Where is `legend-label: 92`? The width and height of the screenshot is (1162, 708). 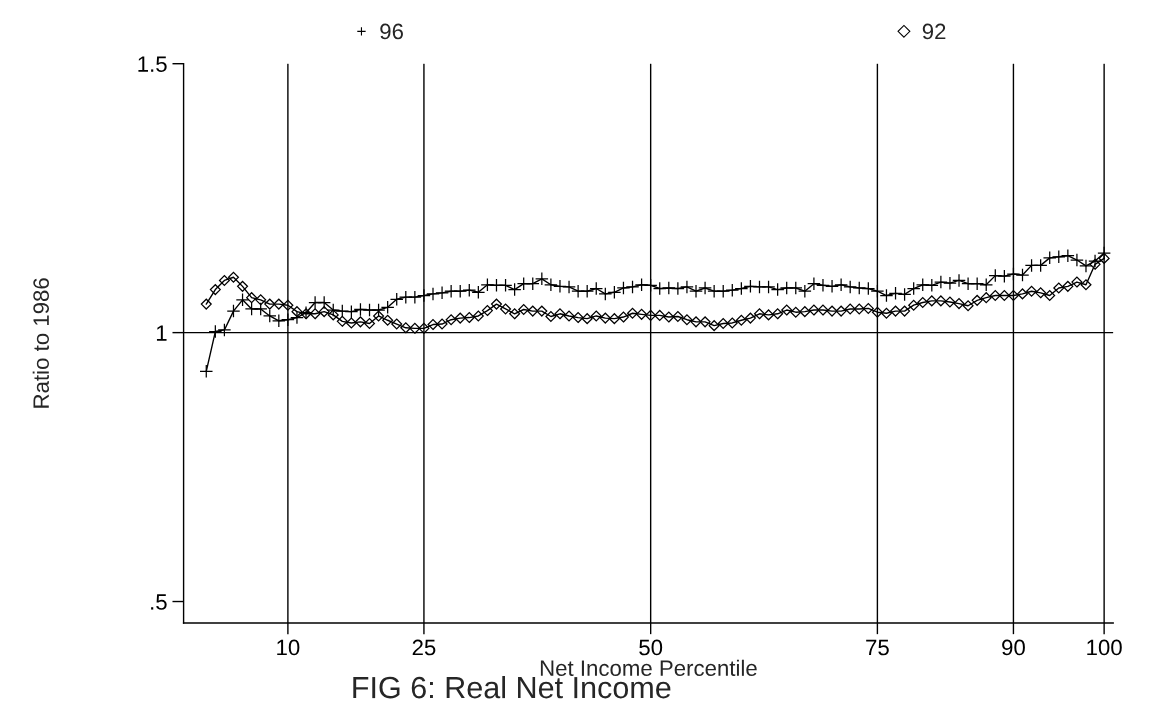 legend-label: 92 is located at coordinates (934, 31).